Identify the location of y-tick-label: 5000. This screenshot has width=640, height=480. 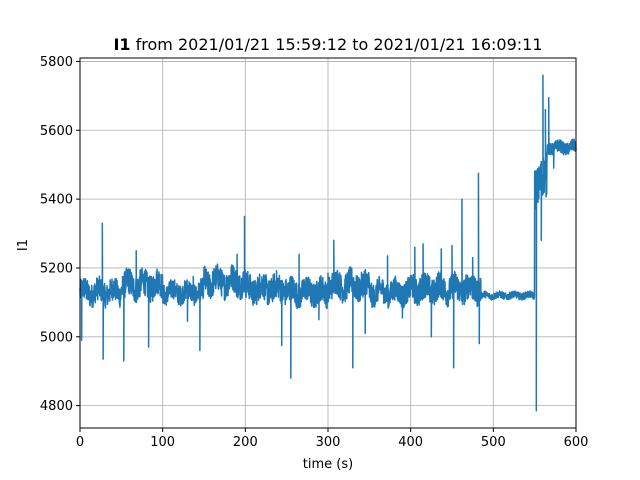
(56, 337).